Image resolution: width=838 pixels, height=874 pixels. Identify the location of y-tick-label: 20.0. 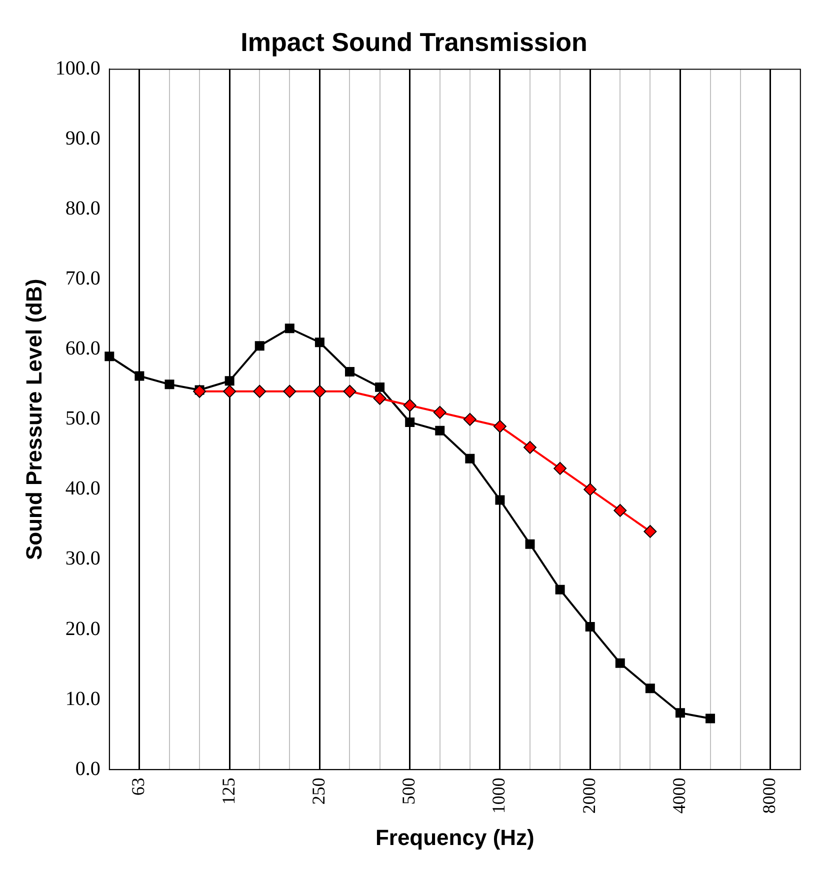
(82, 629).